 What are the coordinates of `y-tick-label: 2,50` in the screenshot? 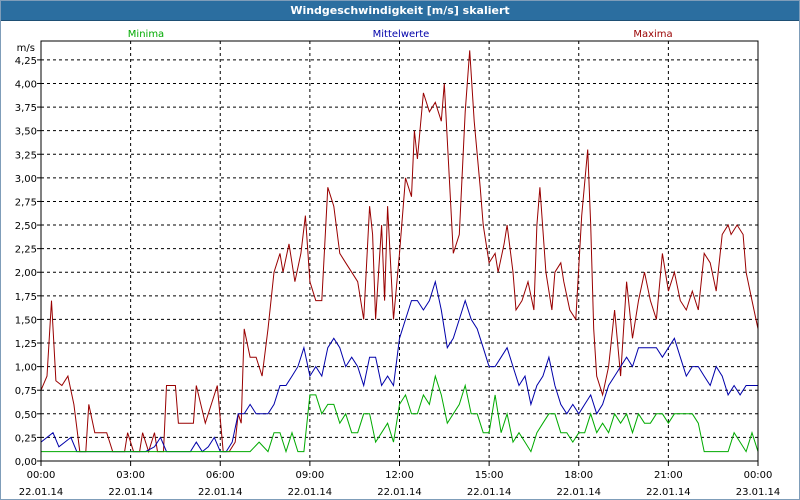 It's located at (26, 226).